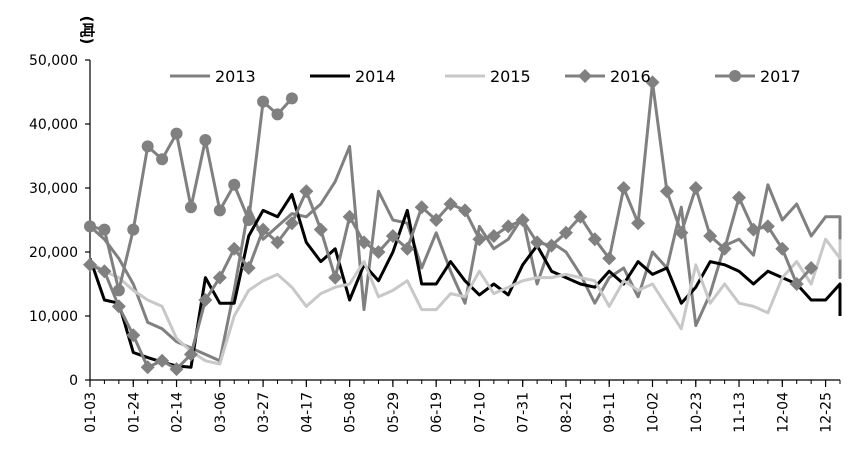 This screenshot has height=456, width=859. What do you see at coordinates (375, 76) in the screenshot?
I see `legend-label: 2014` at bounding box center [375, 76].